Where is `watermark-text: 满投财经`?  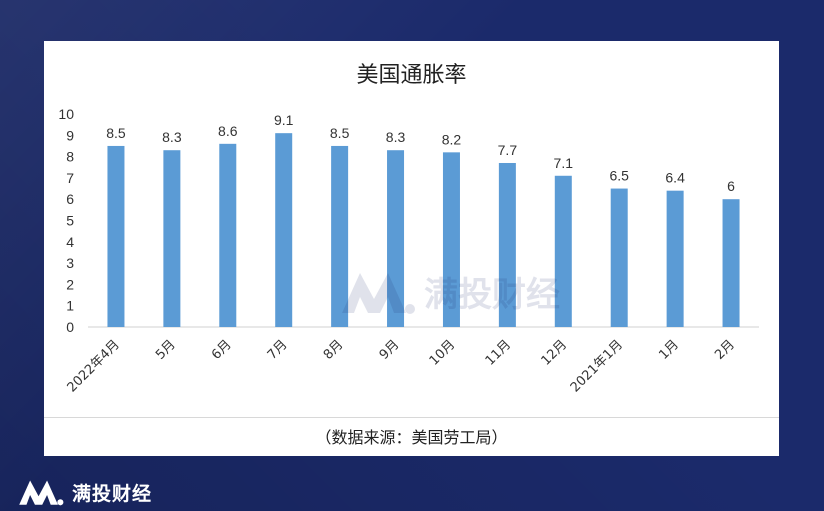
watermark-text: 满投财经 is located at coordinates (492, 295).